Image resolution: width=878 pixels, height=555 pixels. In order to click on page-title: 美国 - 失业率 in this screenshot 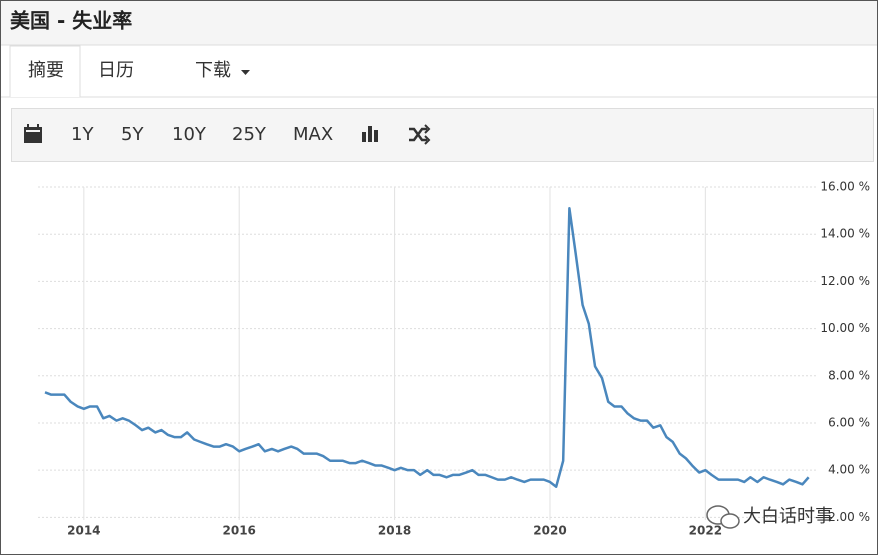, I will do `click(71, 21)`.